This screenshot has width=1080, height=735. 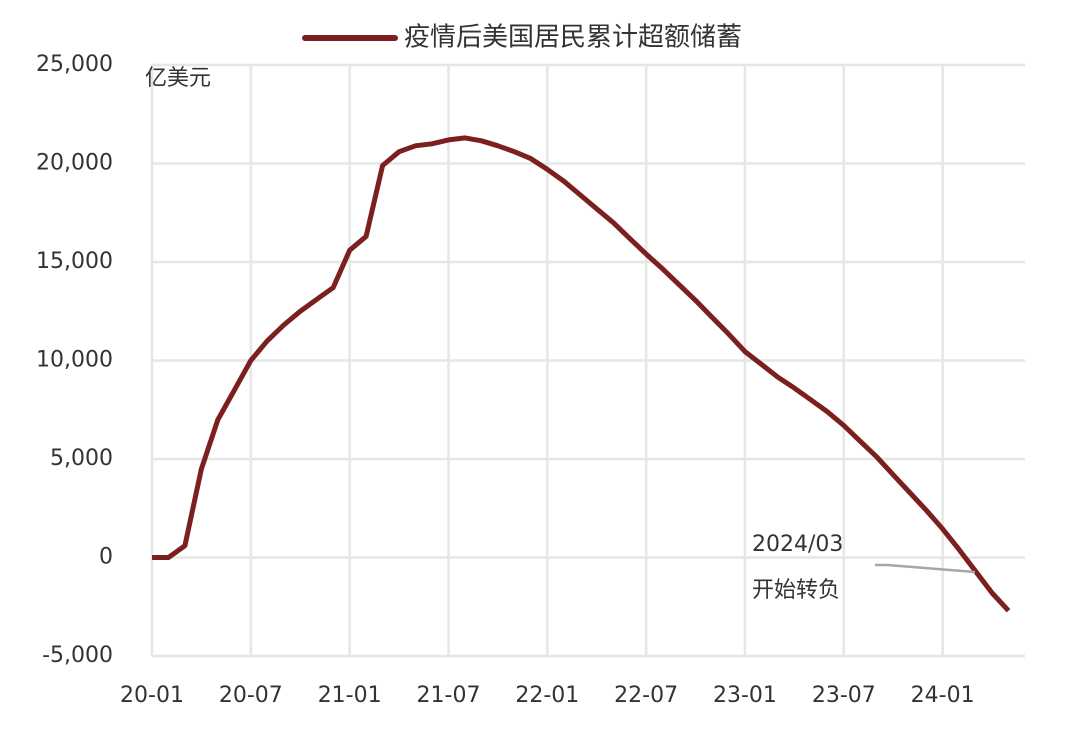 What do you see at coordinates (251, 695) in the screenshot?
I see `x-tick-label: 20-07` at bounding box center [251, 695].